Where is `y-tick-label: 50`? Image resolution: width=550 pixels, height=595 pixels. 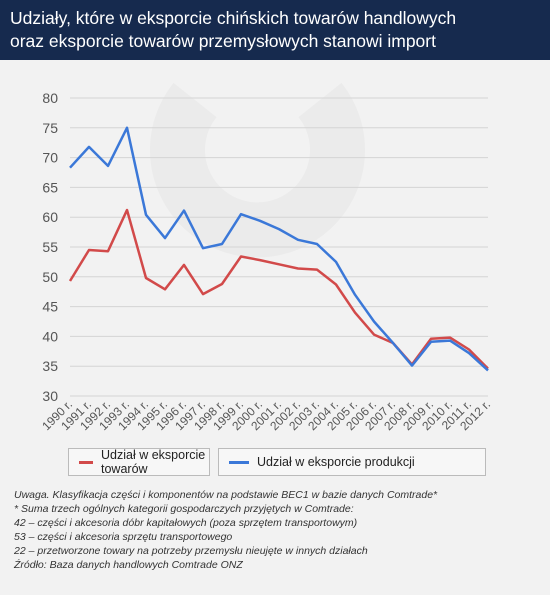 y-tick-label: 50 is located at coordinates (50, 277).